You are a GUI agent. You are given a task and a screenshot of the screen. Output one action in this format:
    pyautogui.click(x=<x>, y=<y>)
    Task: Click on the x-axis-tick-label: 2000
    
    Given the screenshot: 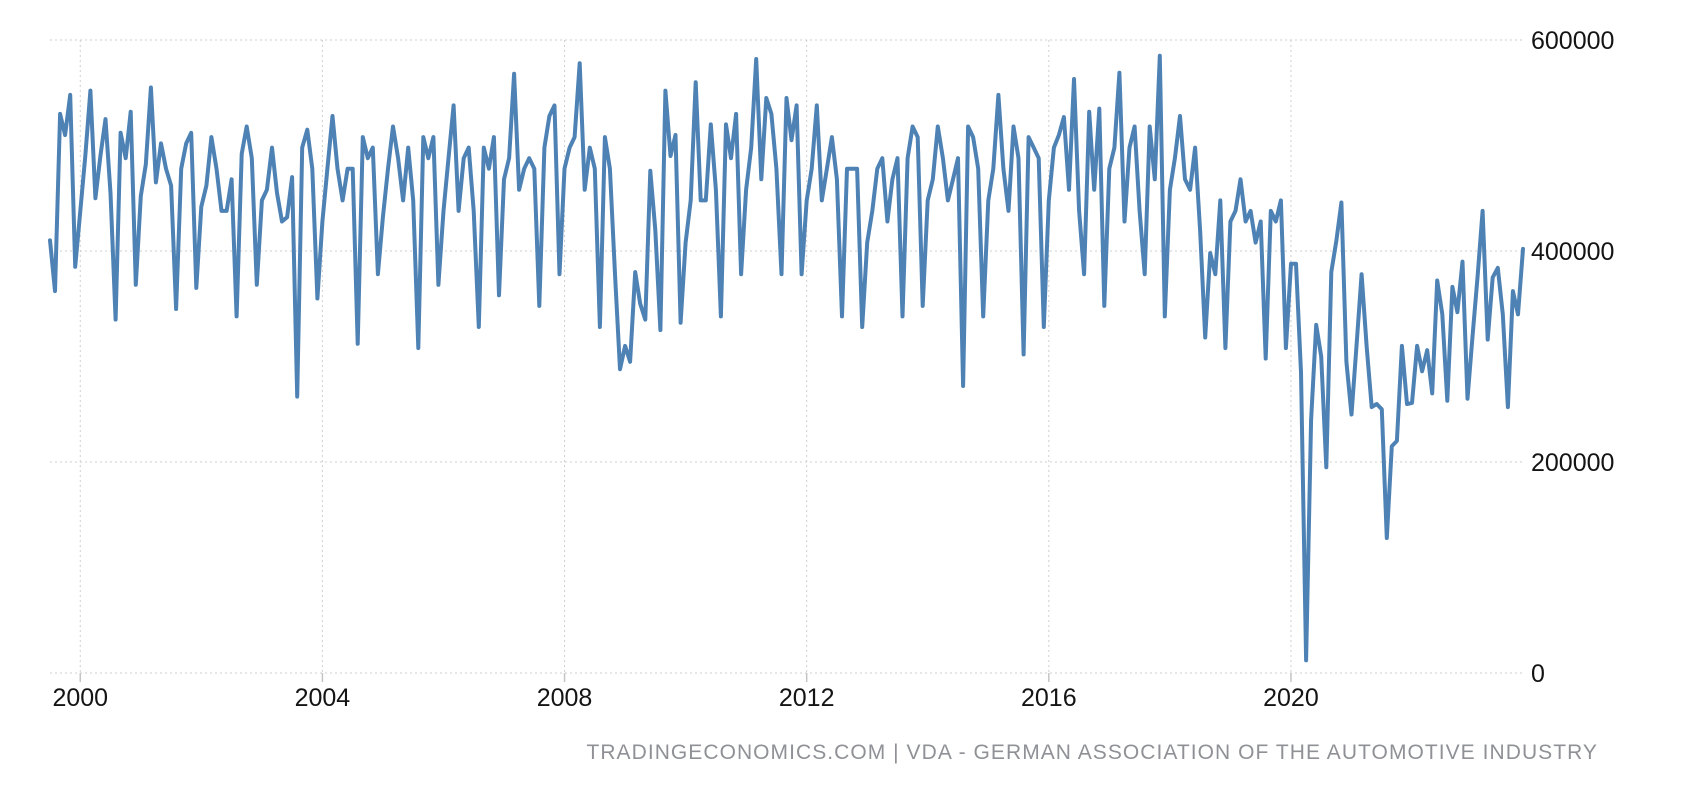 What is the action you would take?
    pyautogui.click(x=80, y=698)
    